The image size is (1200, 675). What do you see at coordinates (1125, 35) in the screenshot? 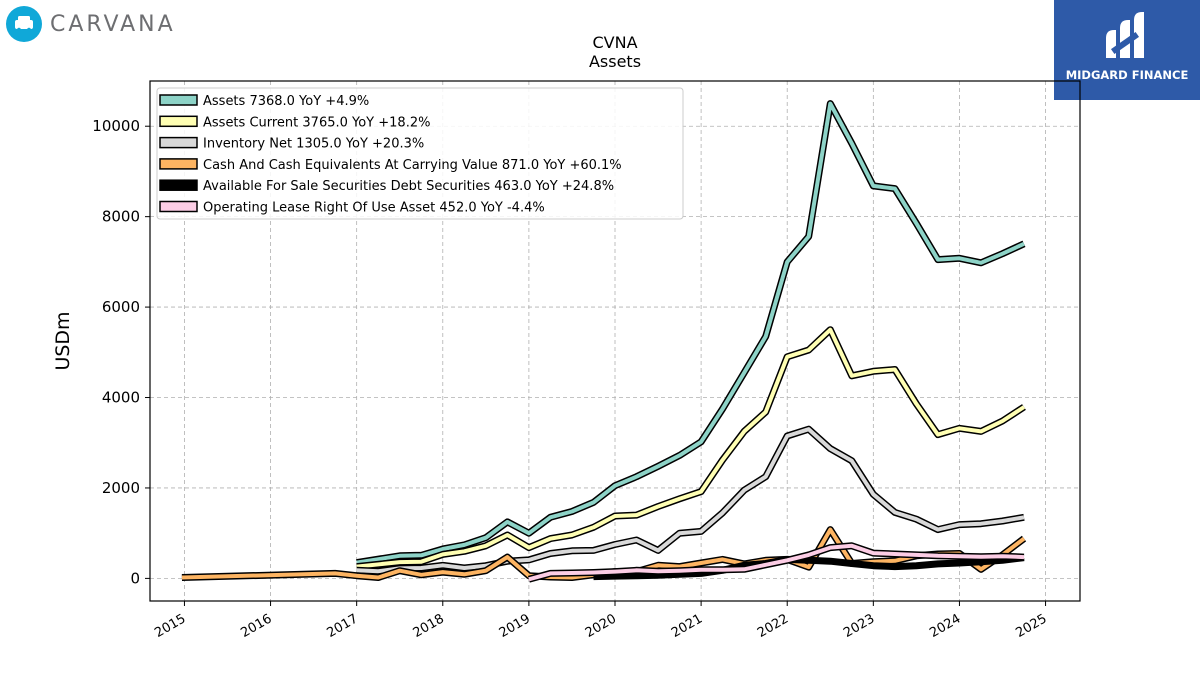
I see `midgard-mark-icon` at bounding box center [1125, 35].